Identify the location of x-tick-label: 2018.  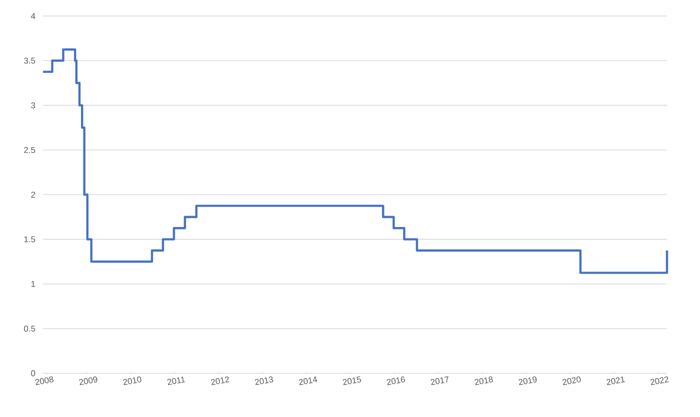
(483, 381).